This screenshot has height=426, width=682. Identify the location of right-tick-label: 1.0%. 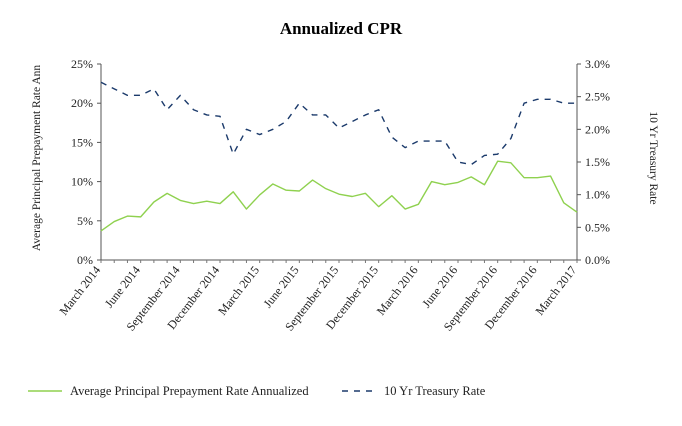
(597, 195).